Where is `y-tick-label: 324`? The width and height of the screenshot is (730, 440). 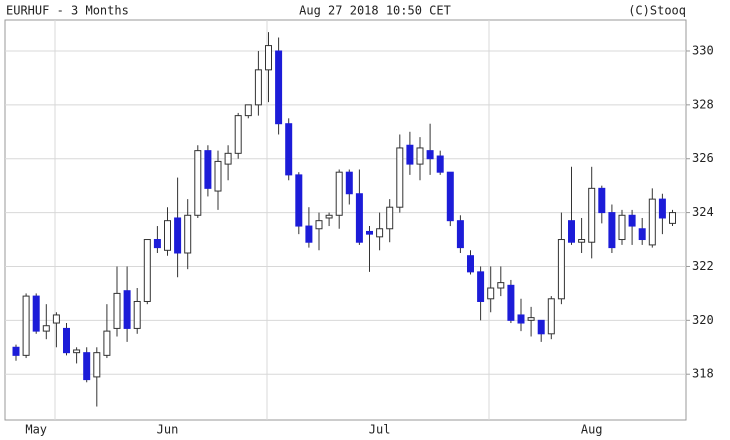
y-tick-label: 324 is located at coordinates (703, 212).